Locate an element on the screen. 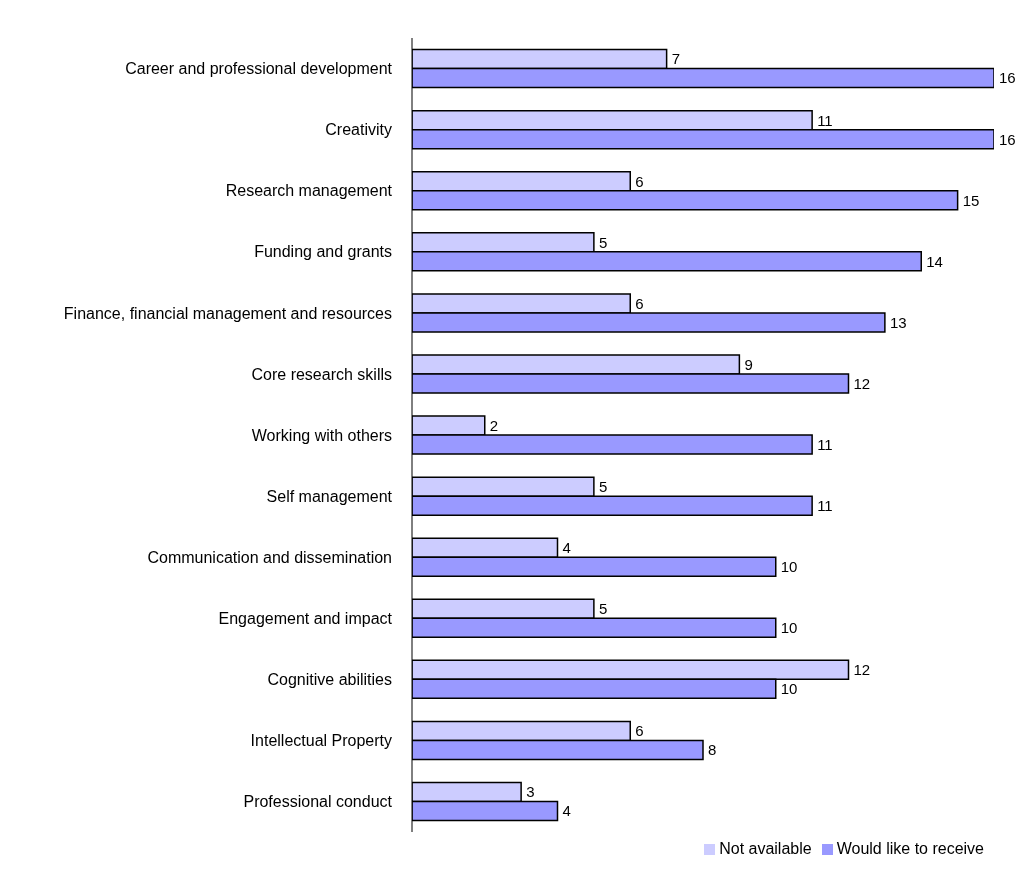  y-tick-label: Intellectual Property is located at coordinates (321, 741).